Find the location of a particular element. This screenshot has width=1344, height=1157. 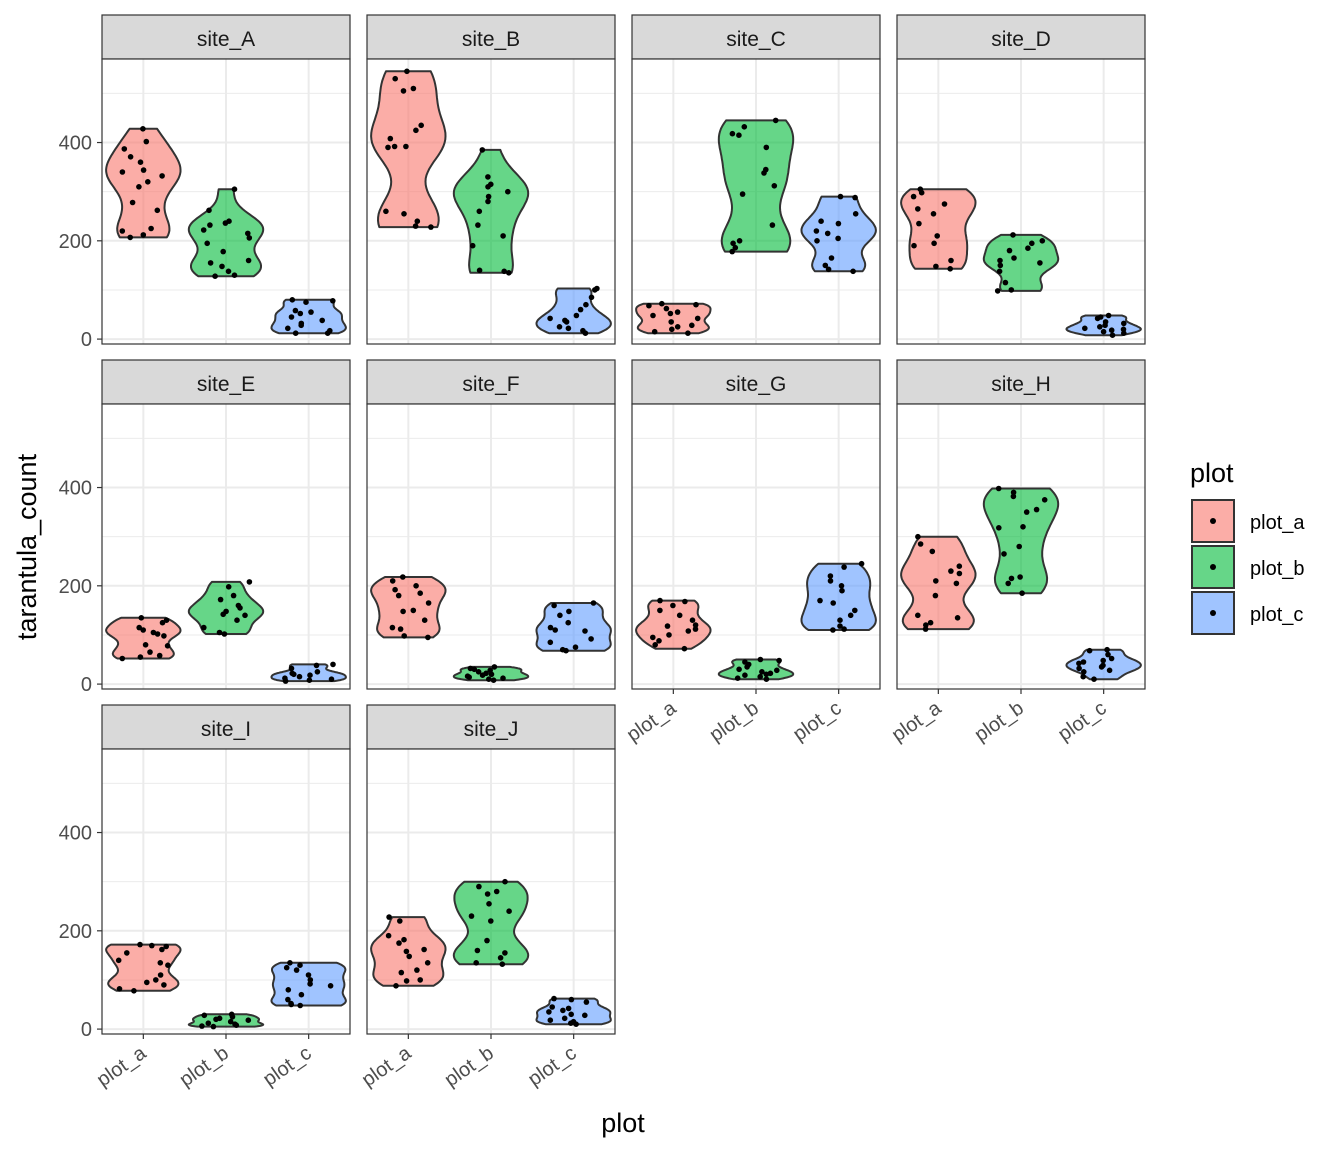

facet-panel-site_I: site_I 0 200 400 plot_a plot_b plot_c is located at coordinates (205, 897).